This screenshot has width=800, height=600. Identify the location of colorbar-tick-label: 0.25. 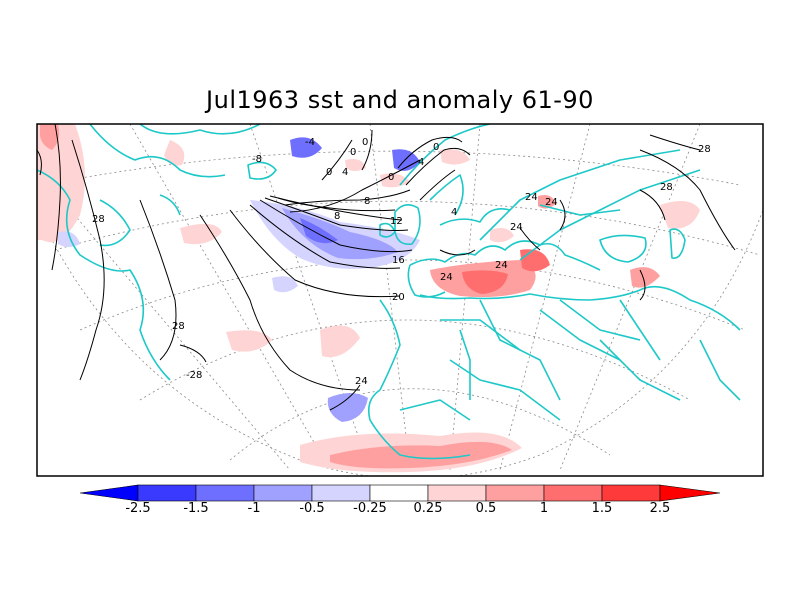
(428, 508).